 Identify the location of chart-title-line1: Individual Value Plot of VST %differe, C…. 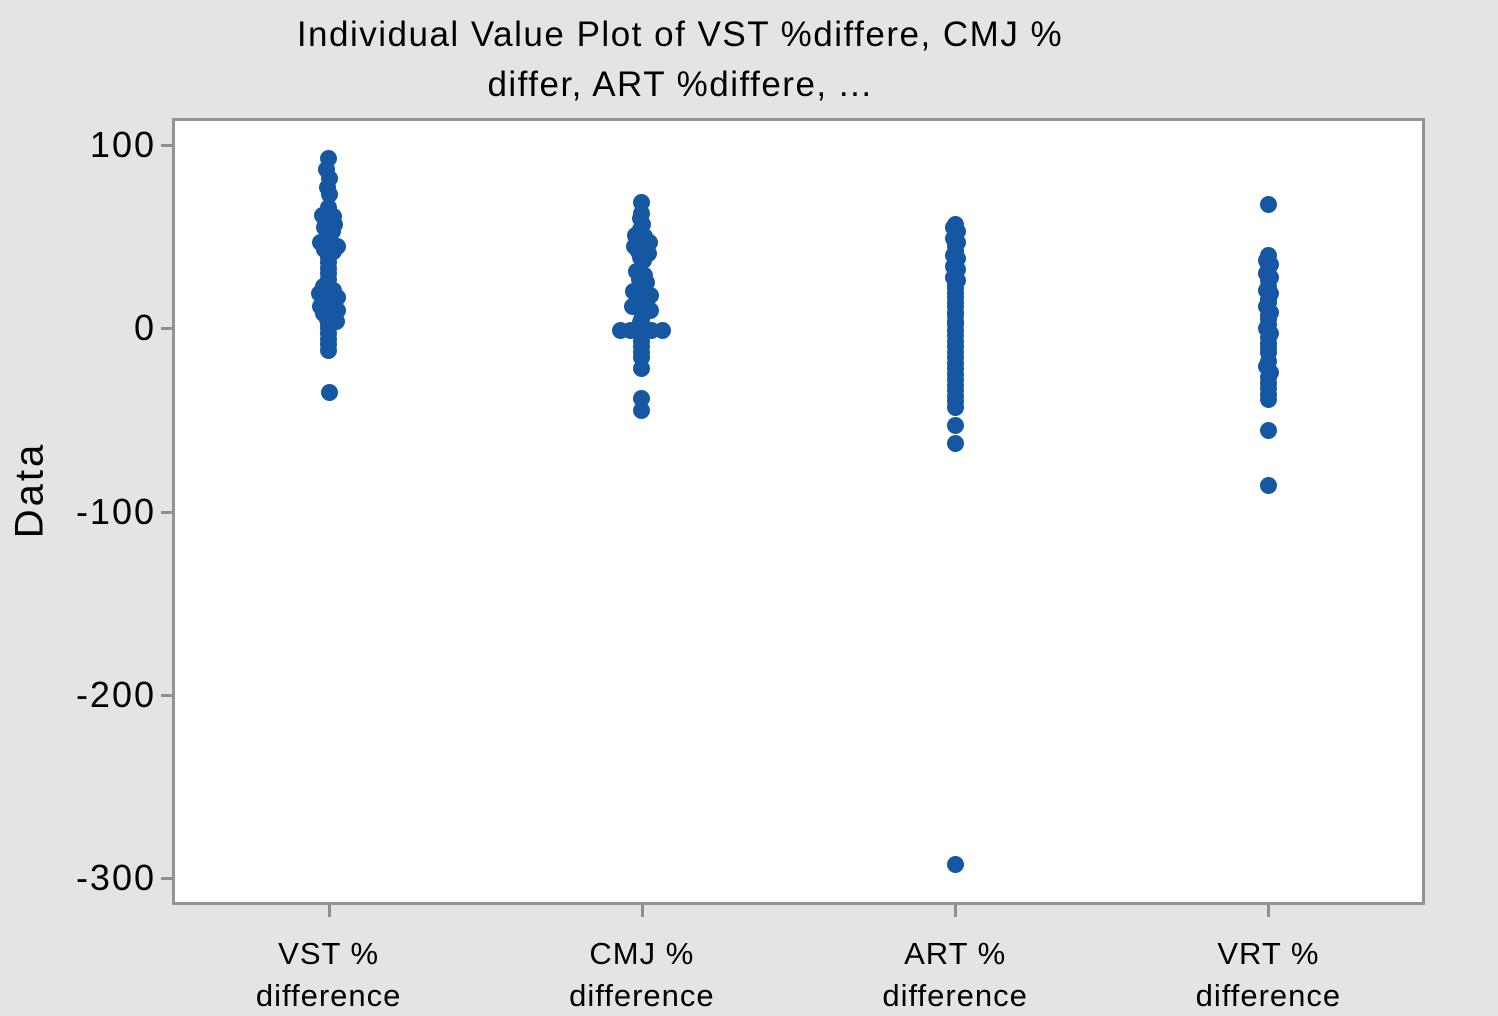
(680, 34).